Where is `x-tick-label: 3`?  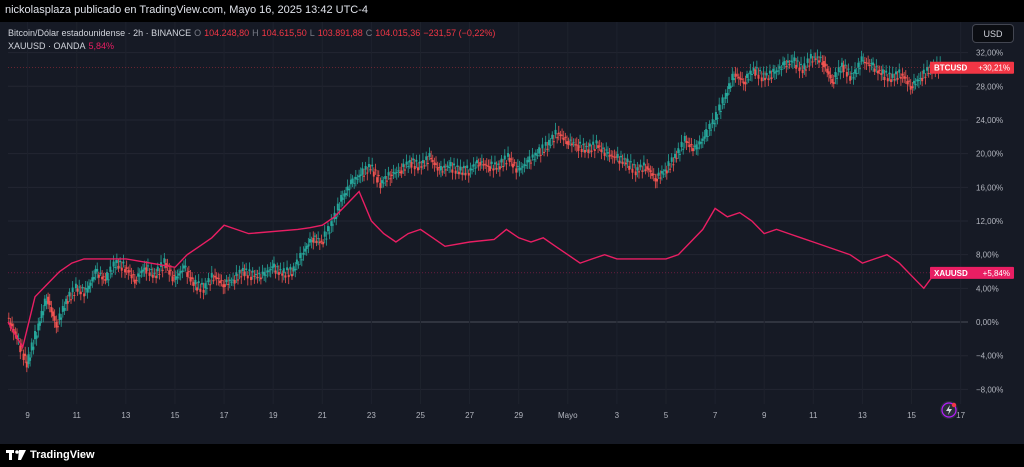
x-tick-label: 3 is located at coordinates (617, 415).